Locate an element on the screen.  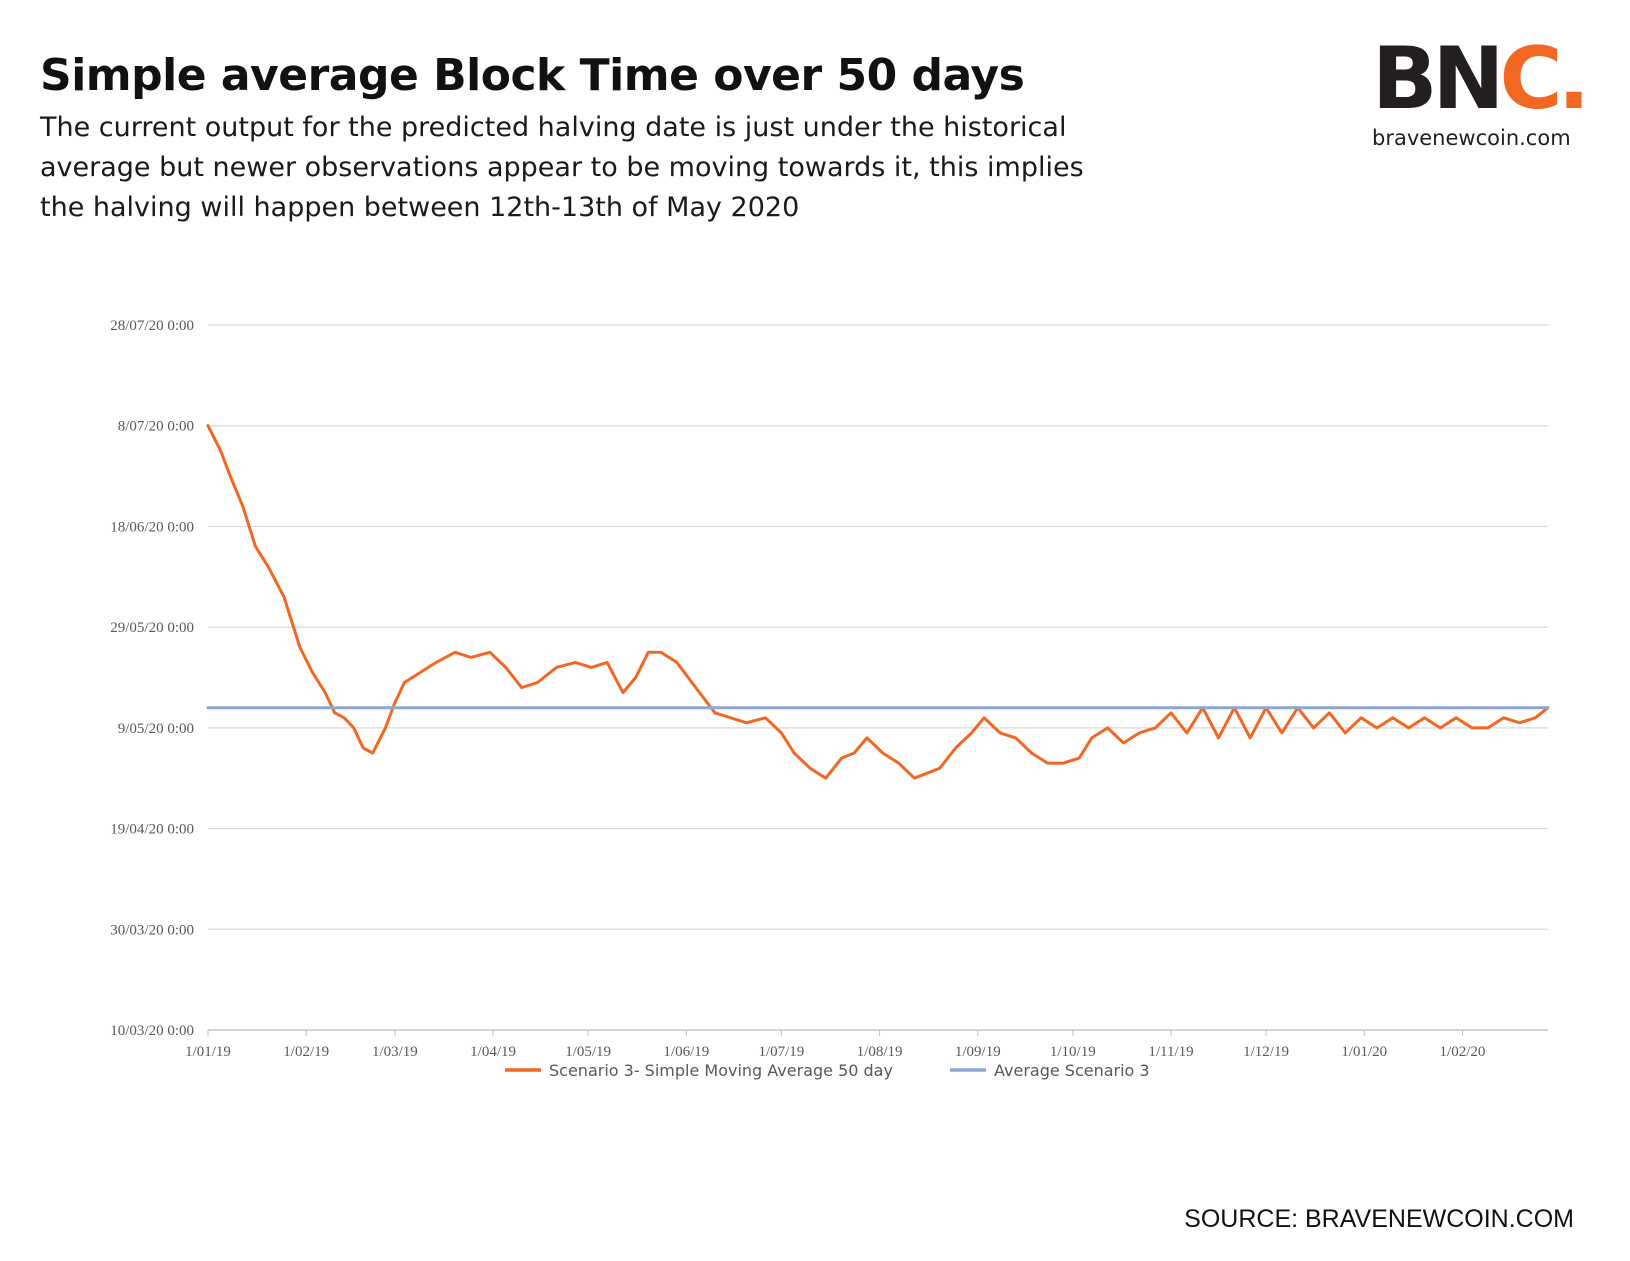
y-tick-label: 9/05/20 0:00 is located at coordinates (156, 729).